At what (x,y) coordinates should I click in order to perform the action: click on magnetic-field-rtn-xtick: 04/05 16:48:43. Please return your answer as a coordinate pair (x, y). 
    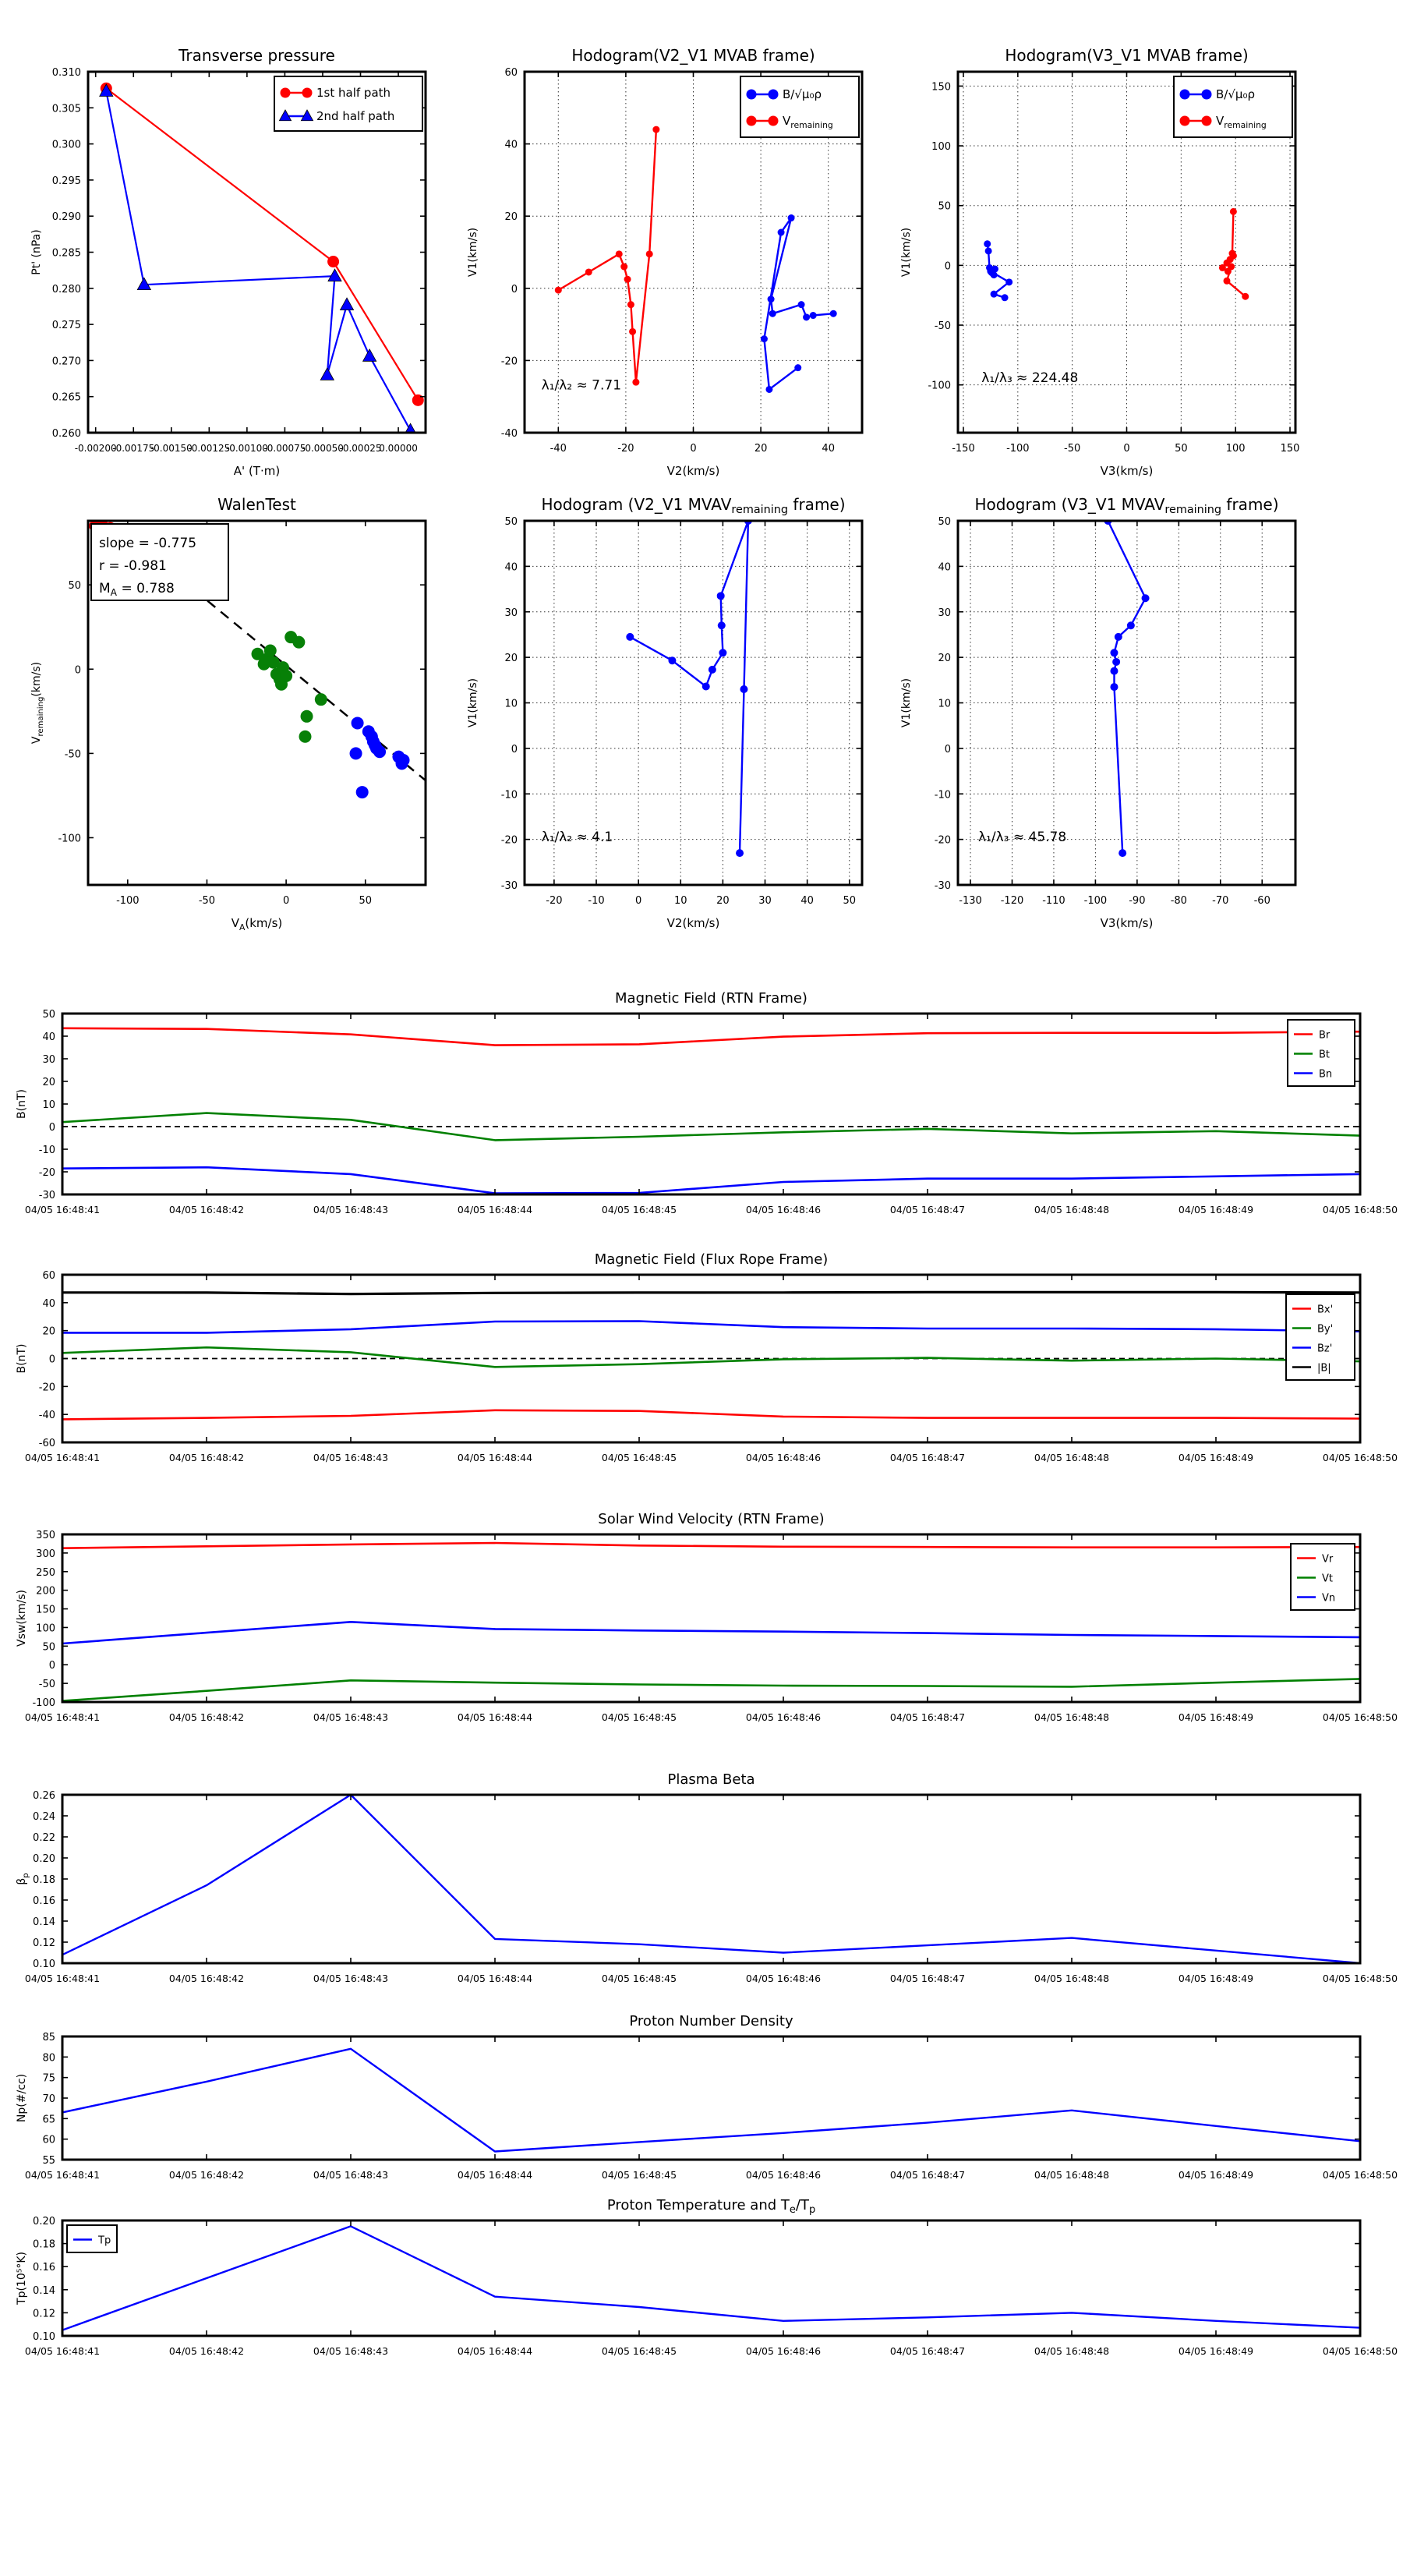
    Looking at the image, I should click on (350, 1209).